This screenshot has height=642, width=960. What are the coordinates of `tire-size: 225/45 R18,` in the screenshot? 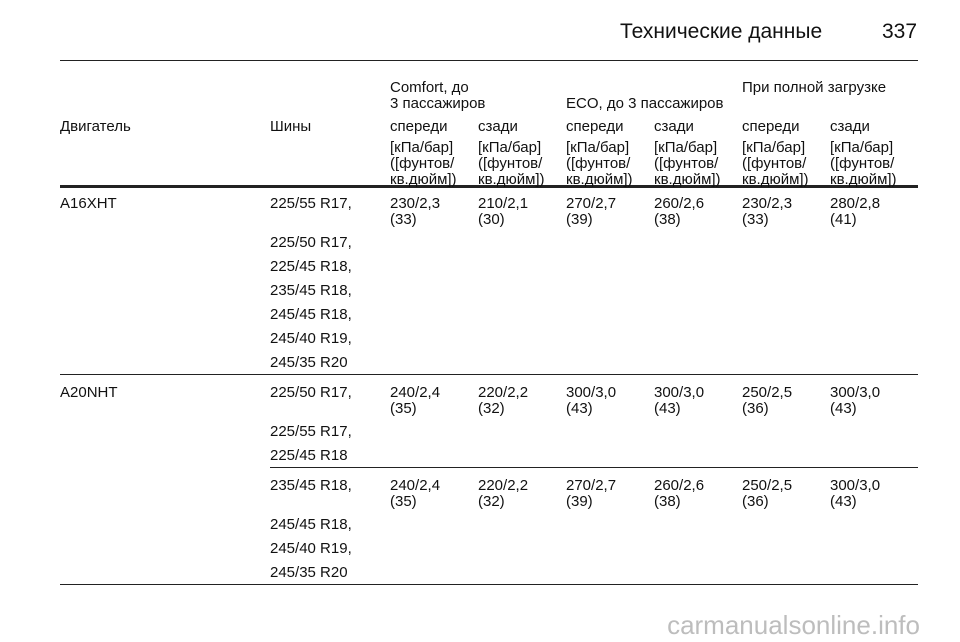 It's located at (311, 266).